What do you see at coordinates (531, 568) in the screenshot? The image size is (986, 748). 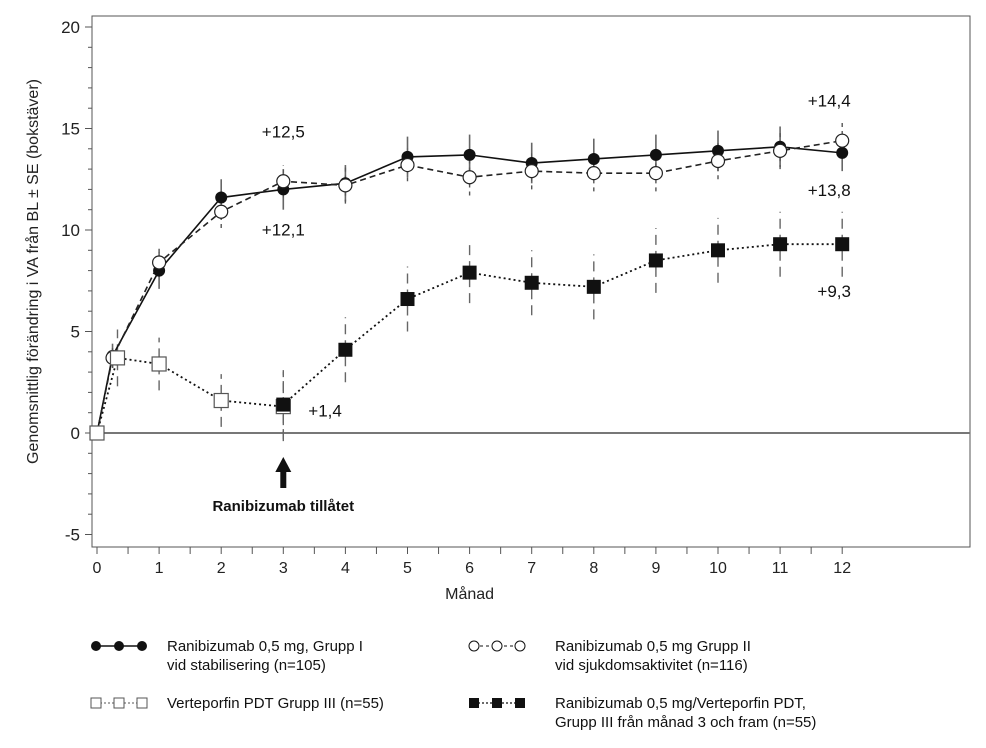 I see `x-tick-label: 7` at bounding box center [531, 568].